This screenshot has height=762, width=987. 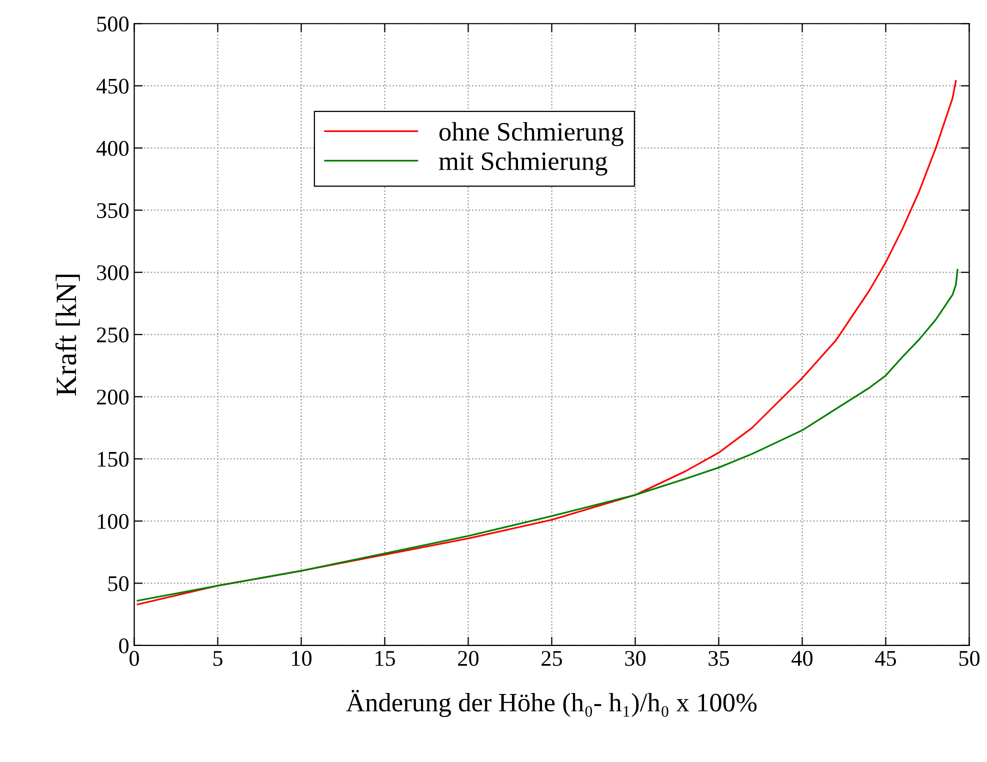 What do you see at coordinates (112, 148) in the screenshot?
I see `y-tick-label: 400` at bounding box center [112, 148].